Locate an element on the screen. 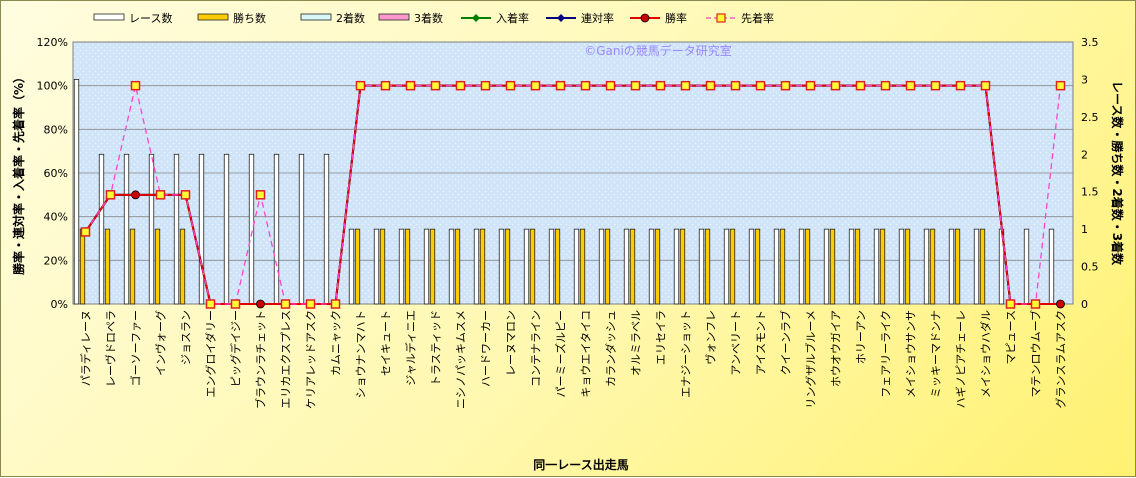 The width and height of the screenshot is (1136, 478). x-tick-label: ブラウンラチェット is located at coordinates (261, 359).